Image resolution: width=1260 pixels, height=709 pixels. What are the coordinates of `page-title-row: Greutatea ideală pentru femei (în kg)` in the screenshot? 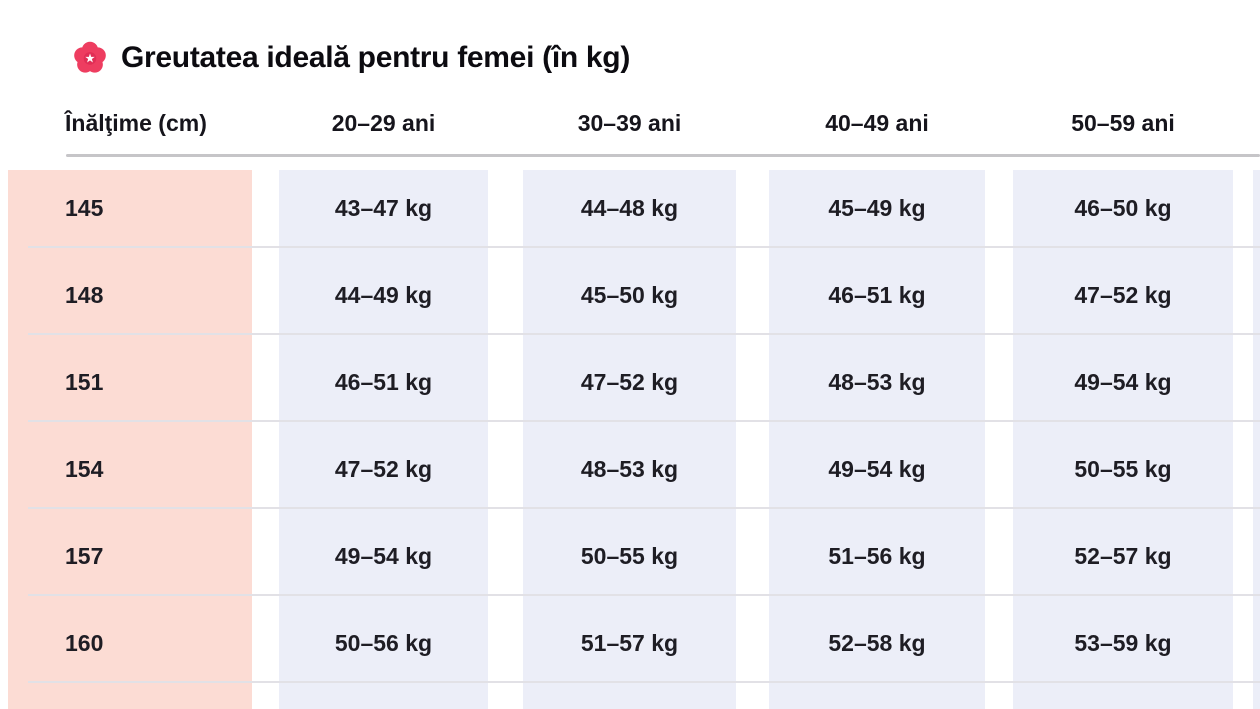 It's located at (351, 58).